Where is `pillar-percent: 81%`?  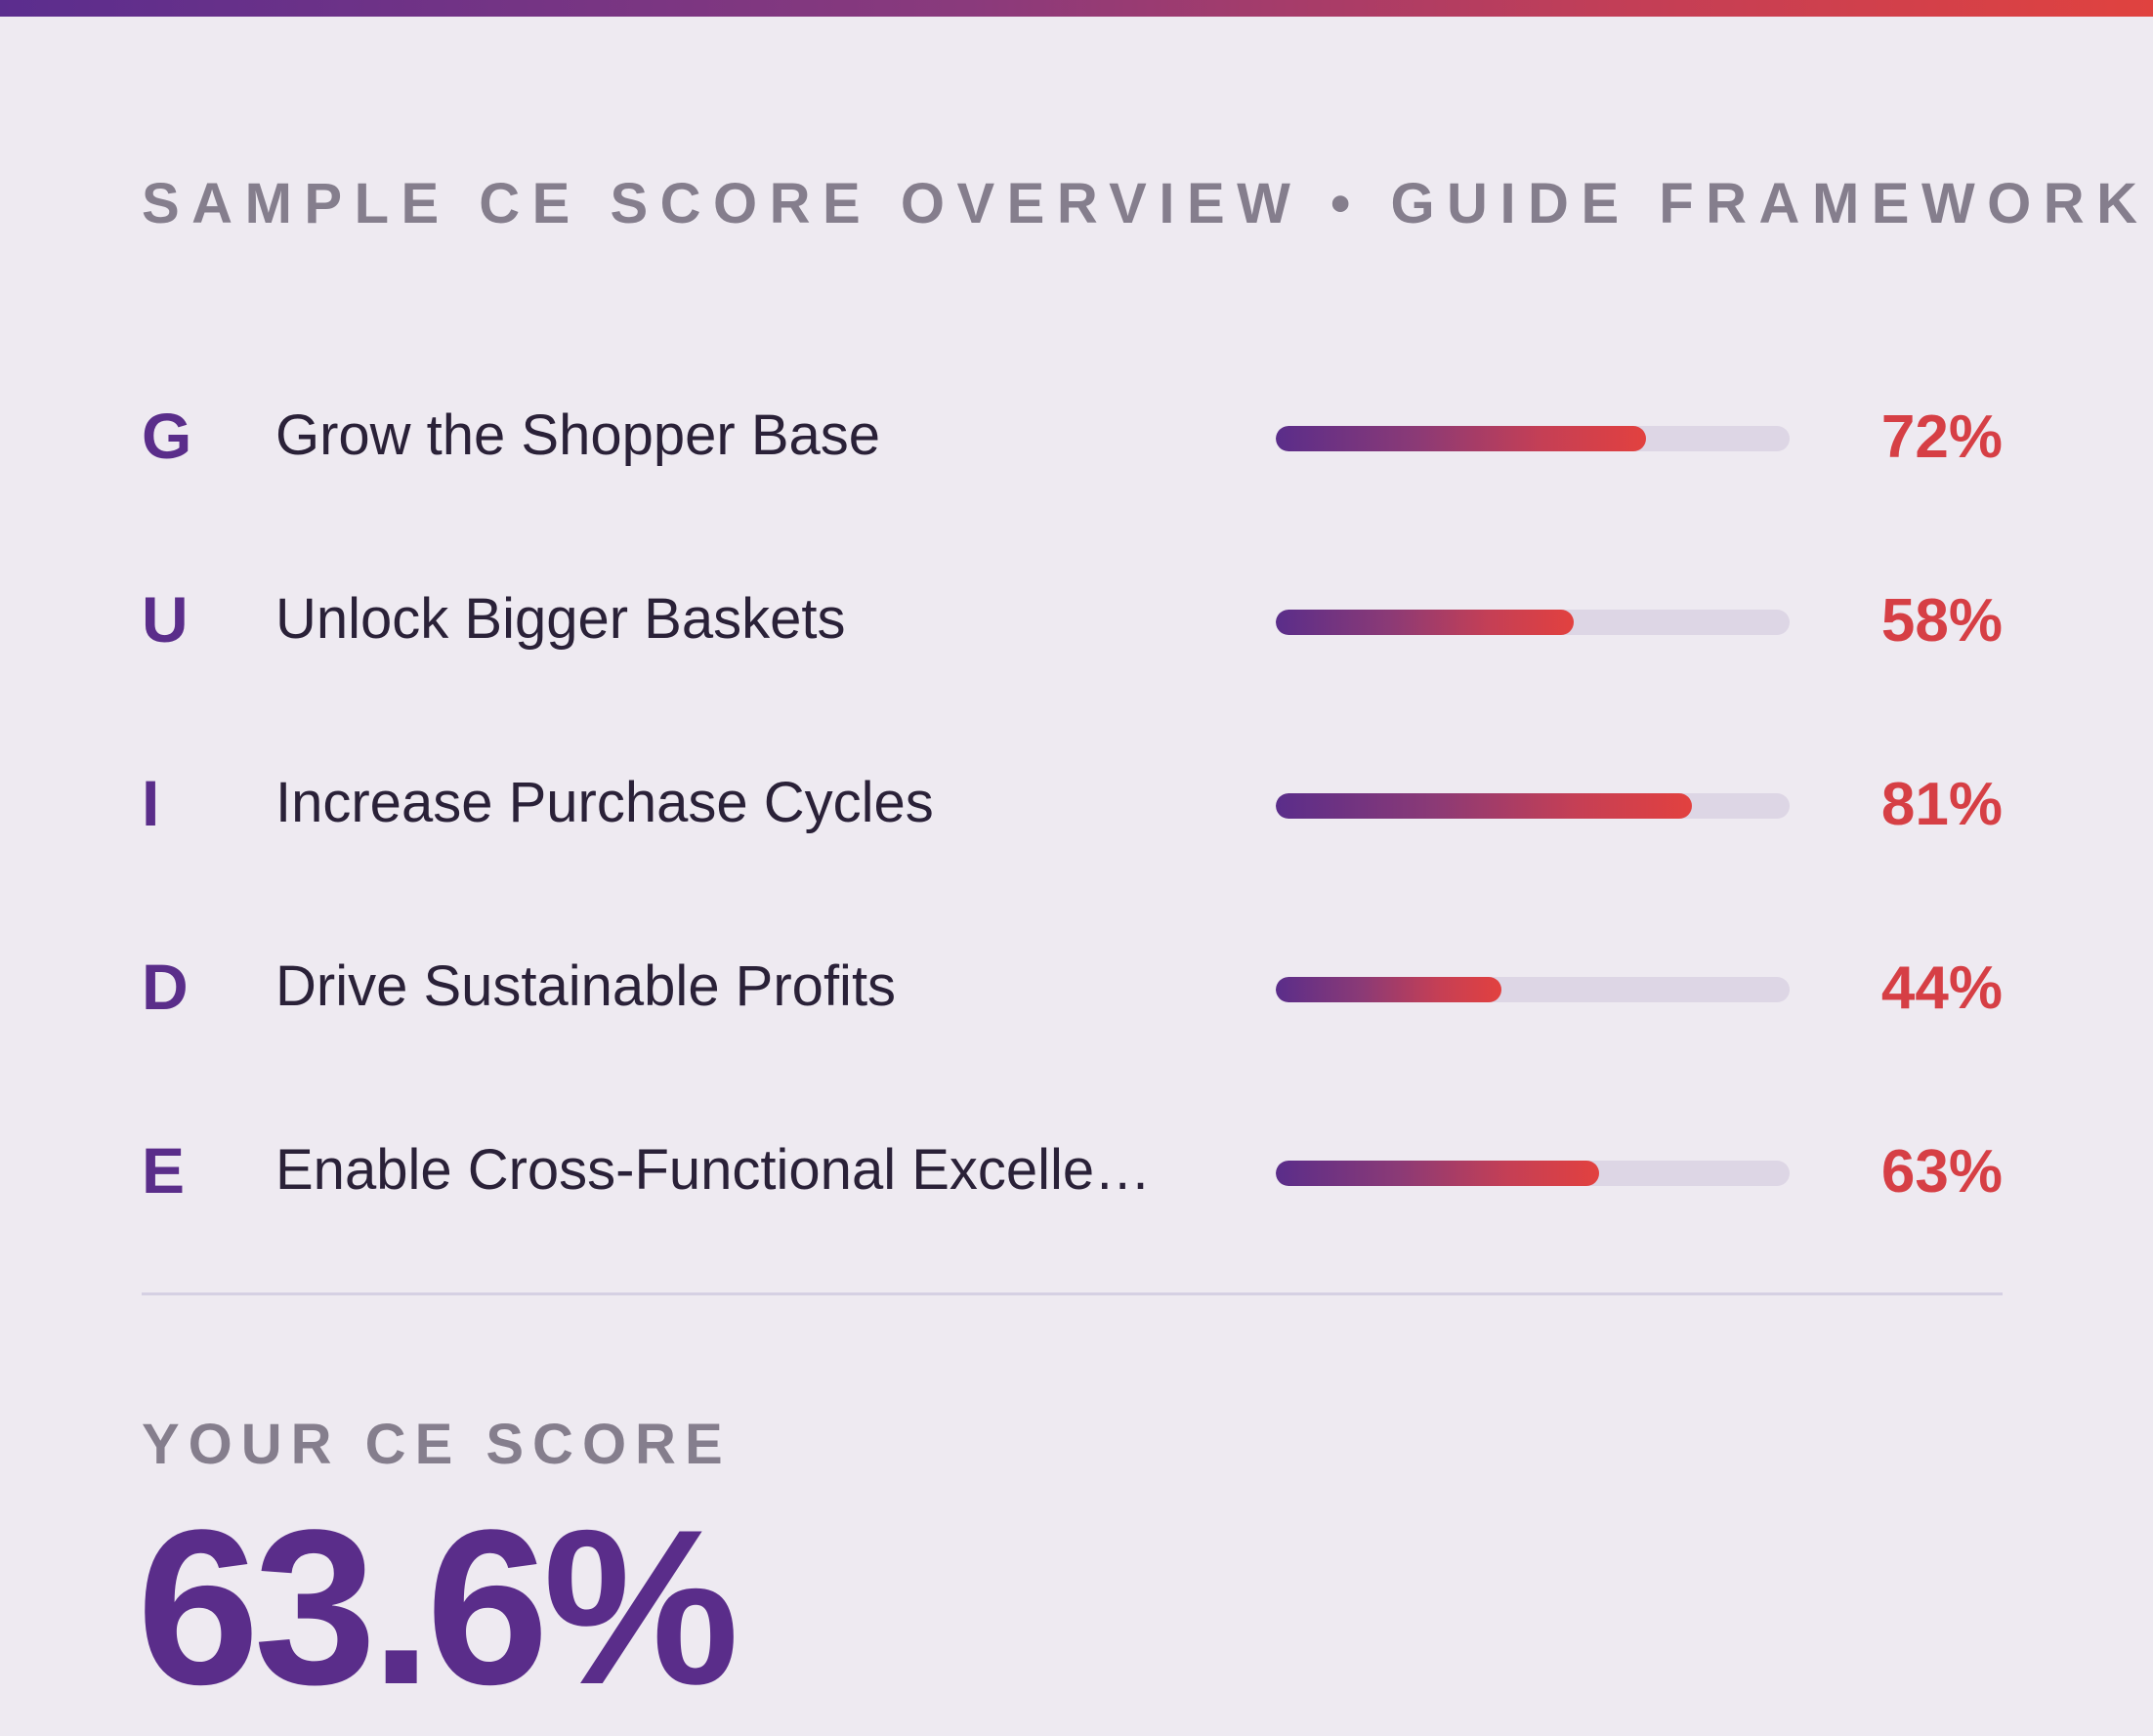 pillar-percent: 81% is located at coordinates (1941, 804).